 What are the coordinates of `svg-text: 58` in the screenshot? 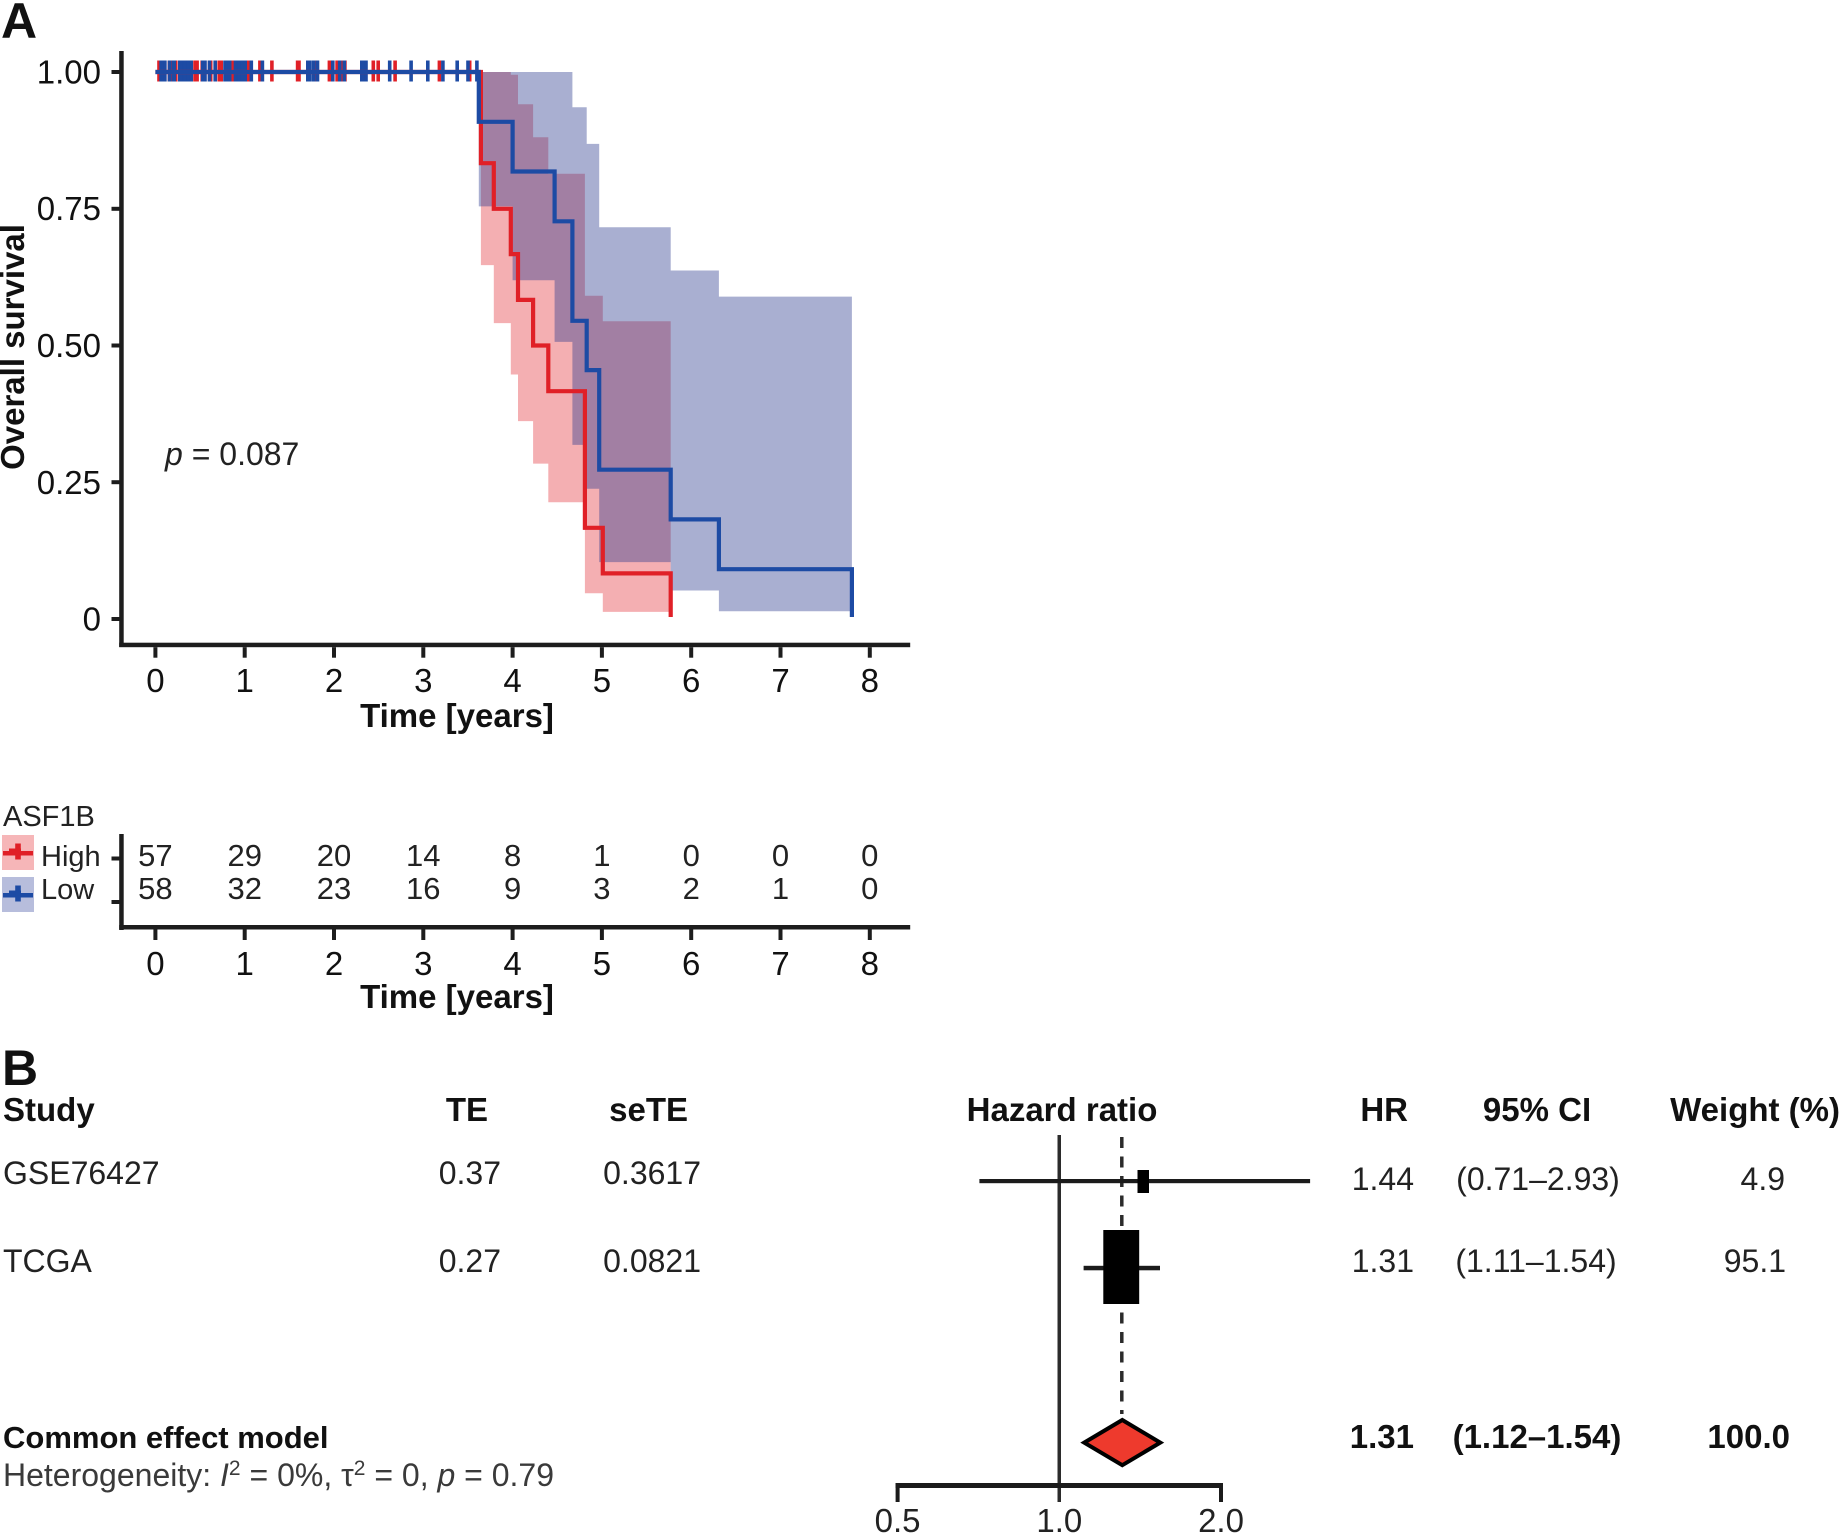 It's located at (155, 888).